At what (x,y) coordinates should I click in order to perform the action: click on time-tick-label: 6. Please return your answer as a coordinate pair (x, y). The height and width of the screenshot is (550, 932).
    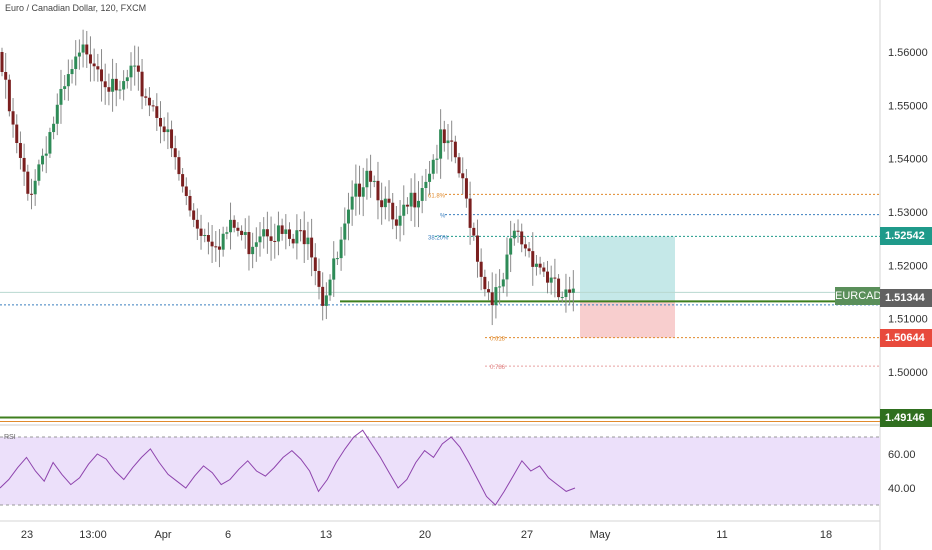
    Looking at the image, I should click on (228, 535).